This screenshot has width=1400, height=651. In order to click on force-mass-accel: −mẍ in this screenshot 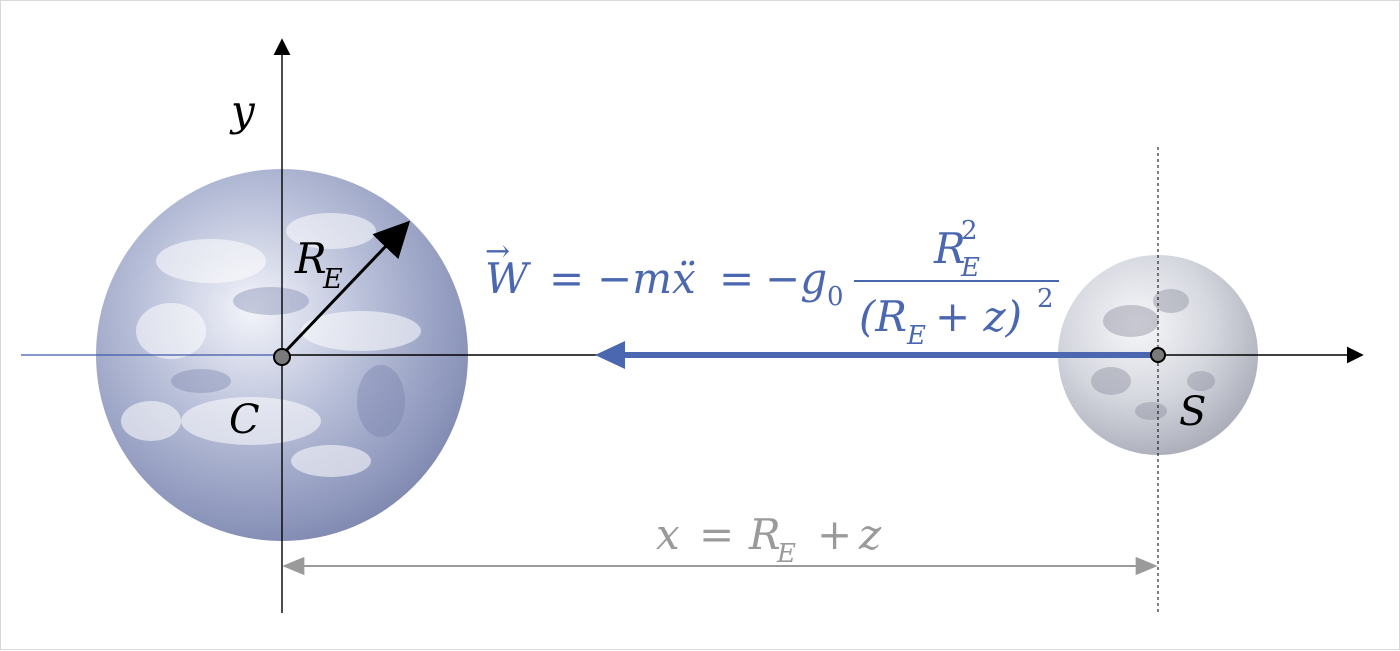, I will do `click(646, 278)`.